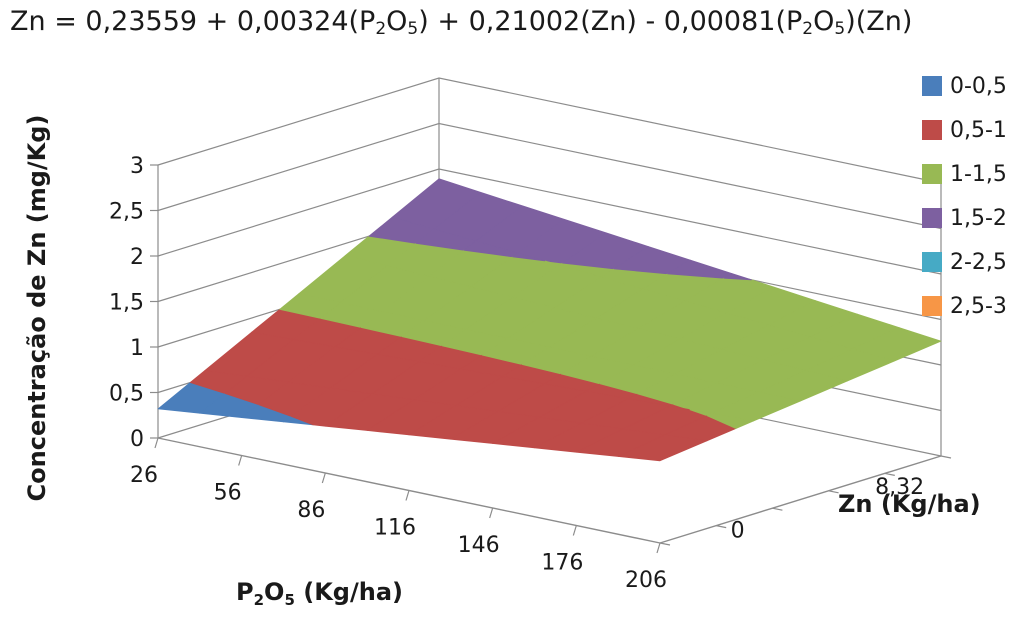 The height and width of the screenshot is (623, 1024). What do you see at coordinates (978, 262) in the screenshot?
I see `legend-label: 2-2,5` at bounding box center [978, 262].